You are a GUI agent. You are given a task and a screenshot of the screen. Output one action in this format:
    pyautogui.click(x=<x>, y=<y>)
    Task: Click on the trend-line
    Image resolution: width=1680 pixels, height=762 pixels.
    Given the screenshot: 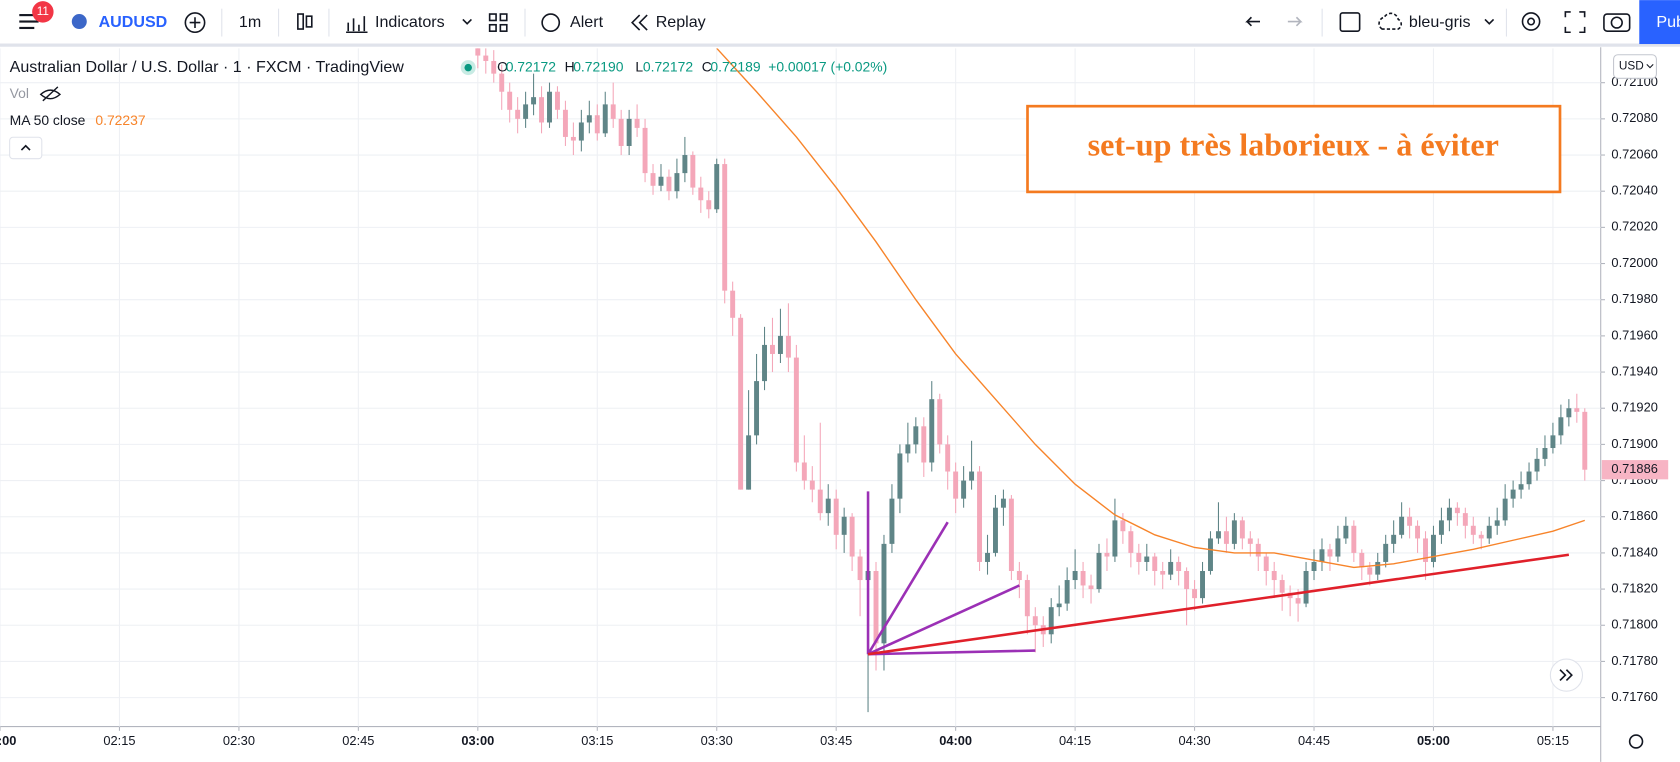 What is the action you would take?
    pyautogui.click(x=1218, y=604)
    